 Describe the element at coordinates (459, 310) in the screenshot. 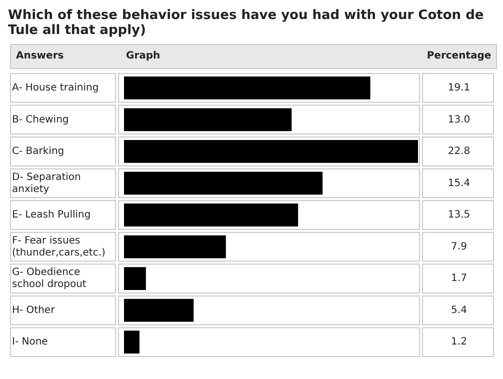

I see `data-label: 5.4` at that location.